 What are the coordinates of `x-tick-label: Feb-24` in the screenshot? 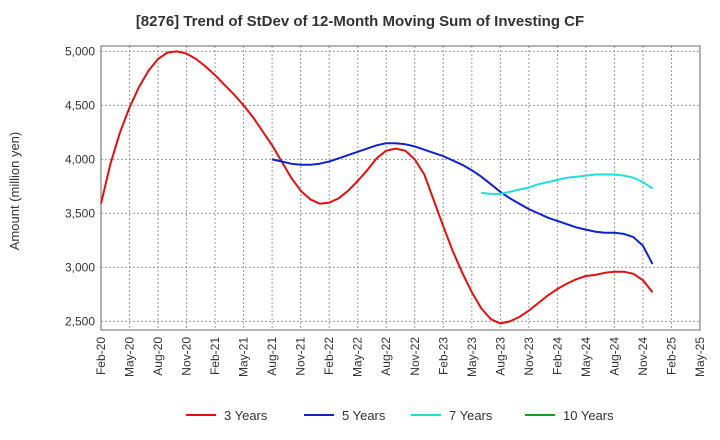 It's located at (557, 356).